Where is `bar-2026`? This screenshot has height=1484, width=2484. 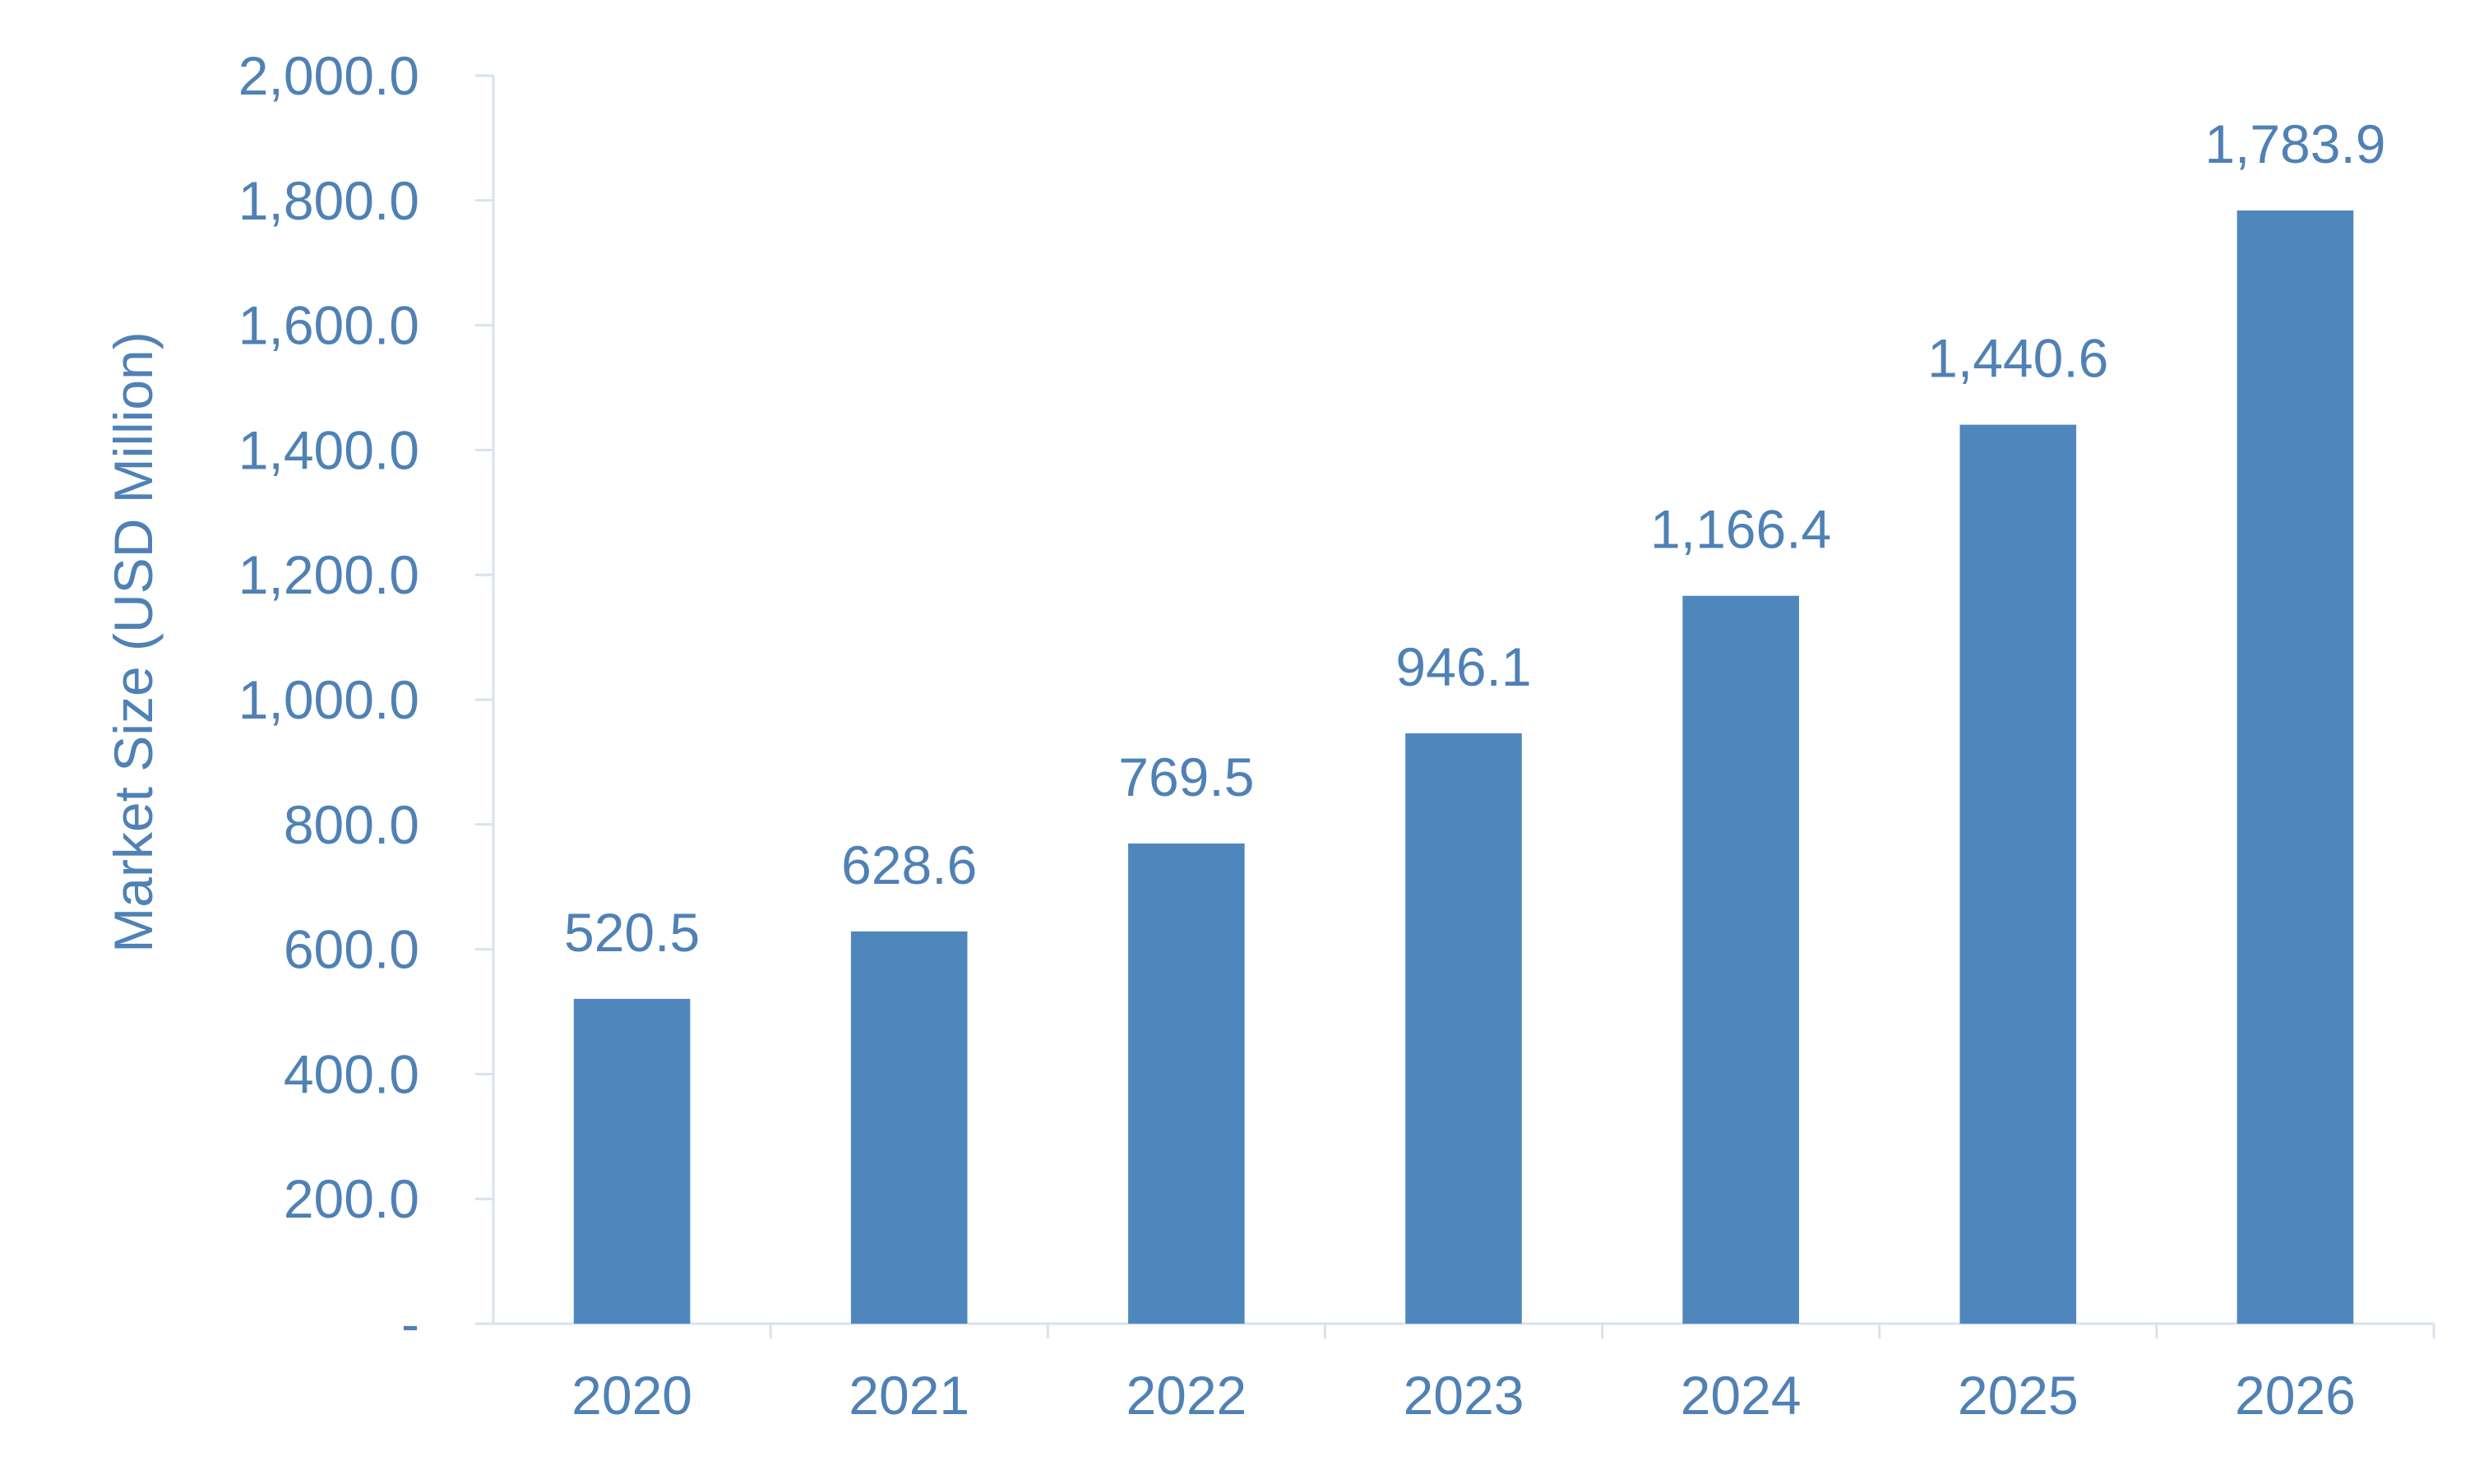
bar-2026 is located at coordinates (2295, 767).